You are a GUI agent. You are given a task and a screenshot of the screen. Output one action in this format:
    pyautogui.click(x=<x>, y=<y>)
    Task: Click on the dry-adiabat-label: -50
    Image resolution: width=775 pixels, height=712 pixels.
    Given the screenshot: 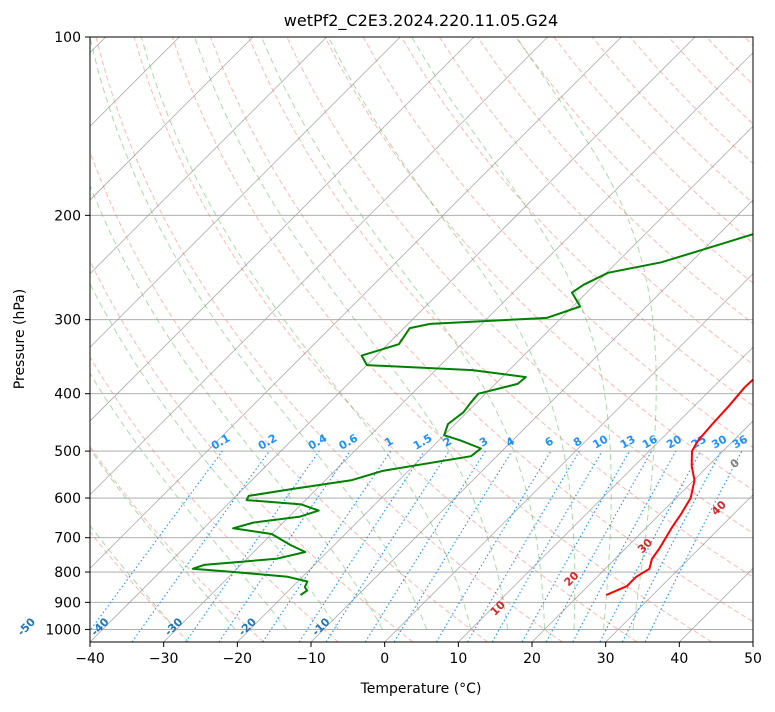 What is the action you would take?
    pyautogui.click(x=26, y=626)
    